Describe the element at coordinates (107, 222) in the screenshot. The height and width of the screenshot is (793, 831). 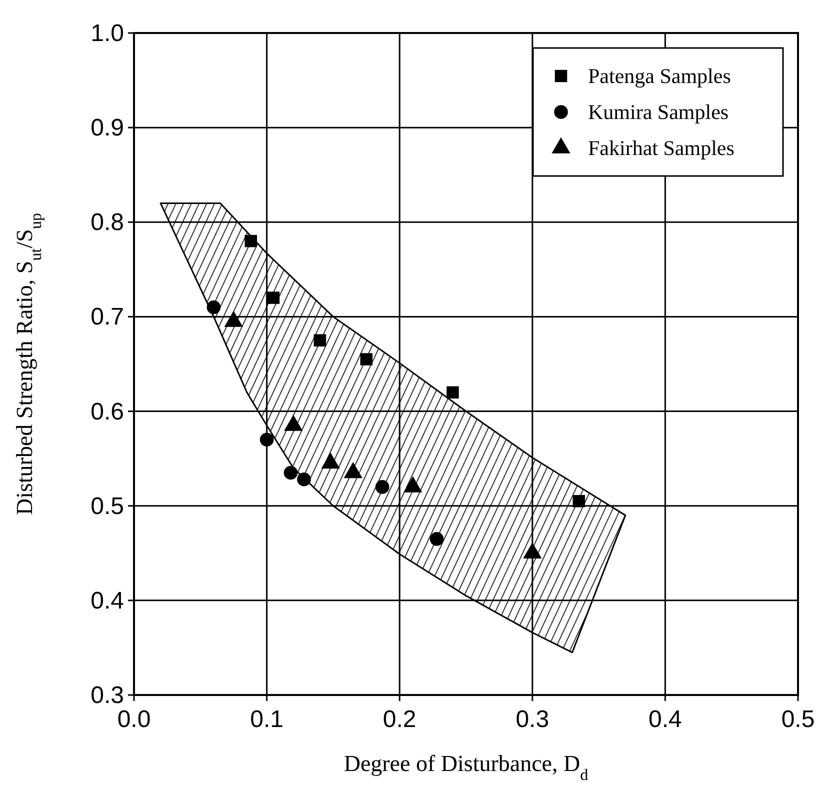
I see `y-tick-label: 0.8` at that location.